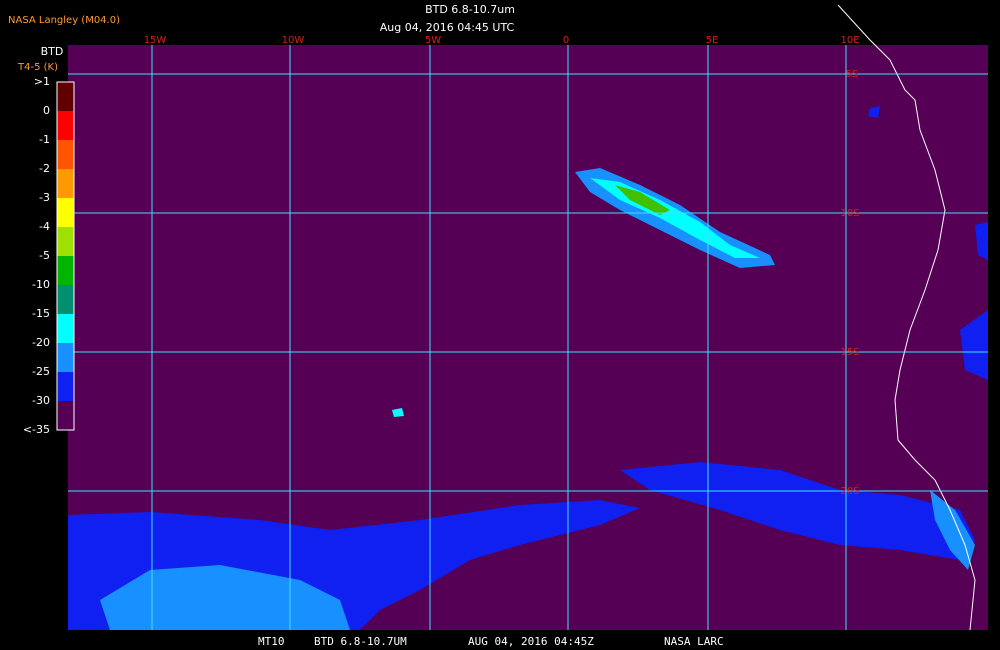 The width and height of the screenshot is (1000, 650). Describe the element at coordinates (44, 197) in the screenshot. I see `colorbar-label: -3` at that location.